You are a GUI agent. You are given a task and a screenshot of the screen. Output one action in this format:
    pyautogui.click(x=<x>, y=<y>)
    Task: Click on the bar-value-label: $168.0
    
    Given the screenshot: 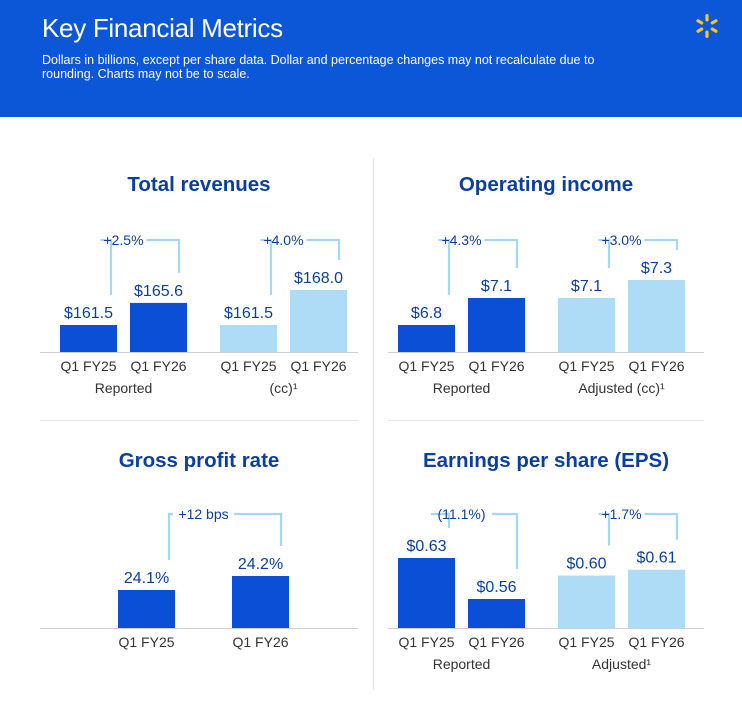 What is the action you would take?
    pyautogui.click(x=318, y=278)
    